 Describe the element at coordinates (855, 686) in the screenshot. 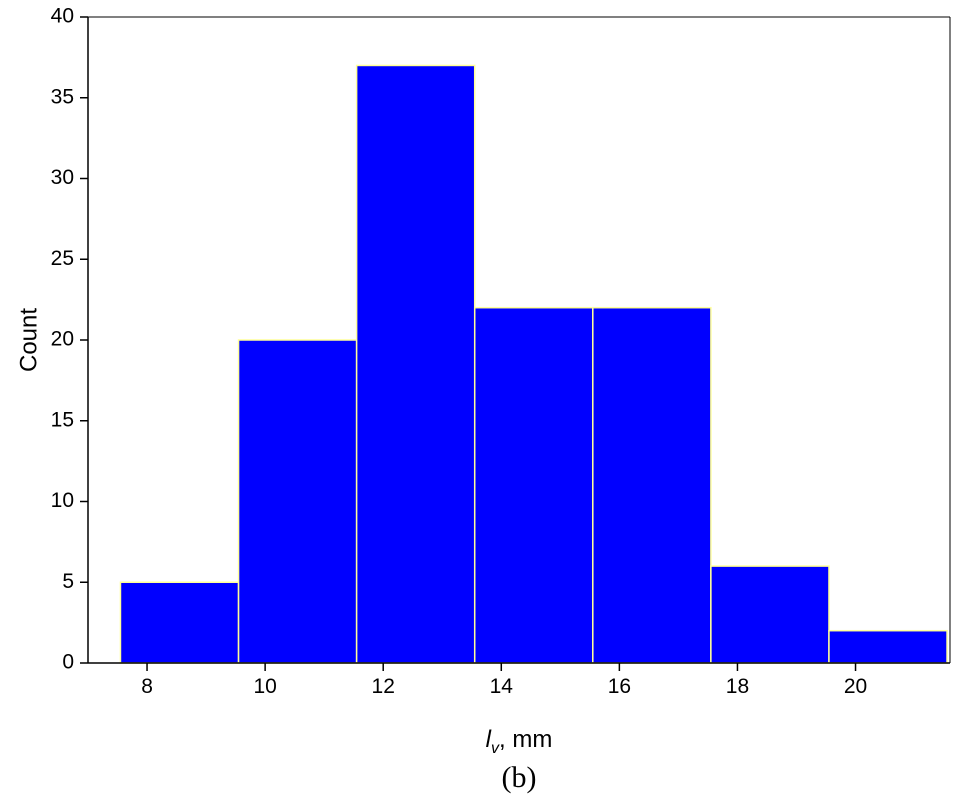

I see `x-tick-label: 20` at that location.